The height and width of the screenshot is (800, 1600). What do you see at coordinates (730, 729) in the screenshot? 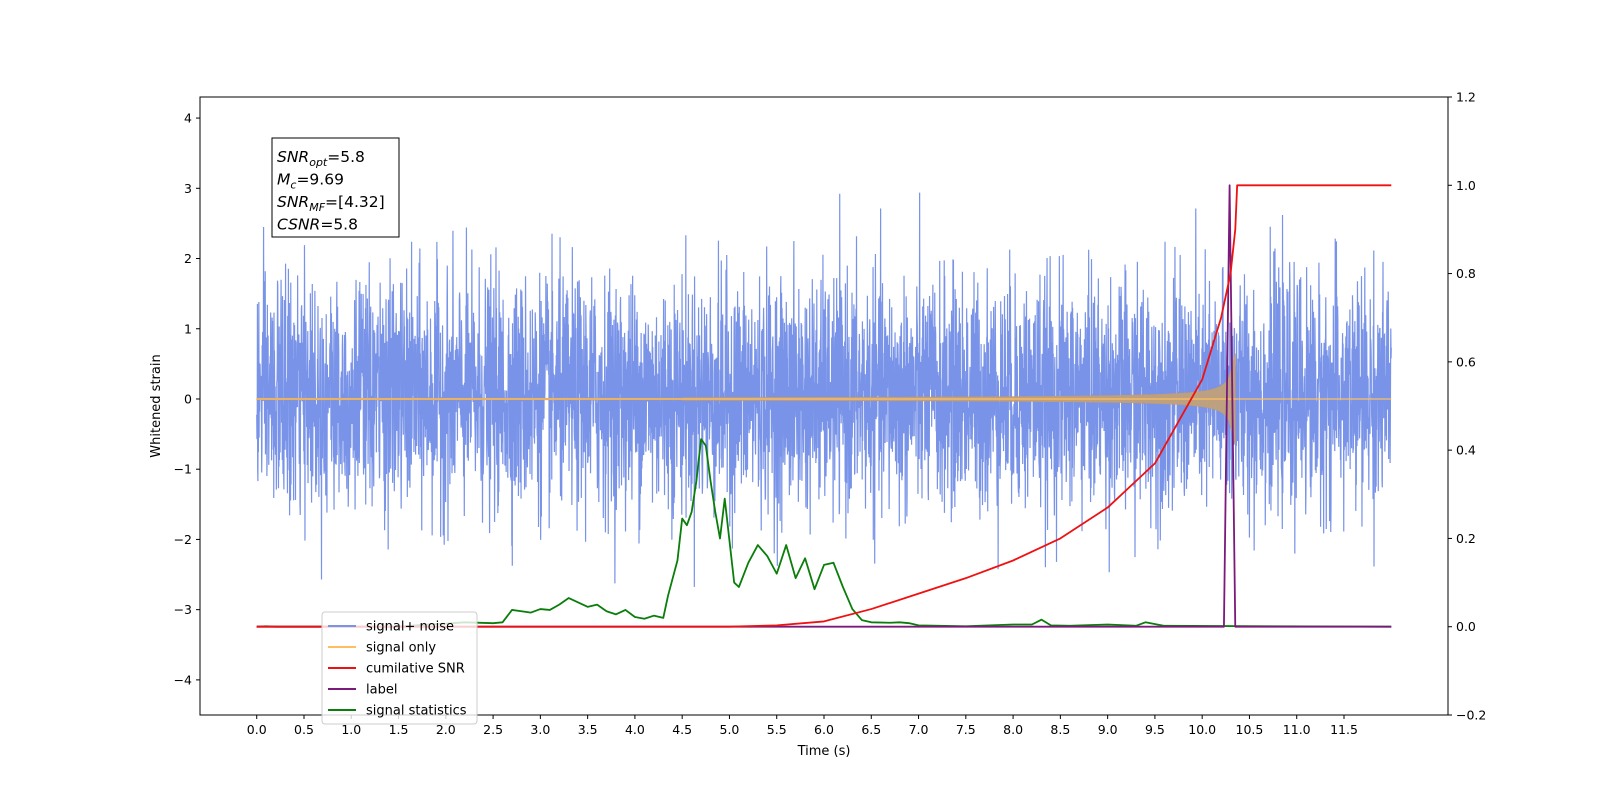
I see `x-tick-label: 5.0` at bounding box center [730, 729].